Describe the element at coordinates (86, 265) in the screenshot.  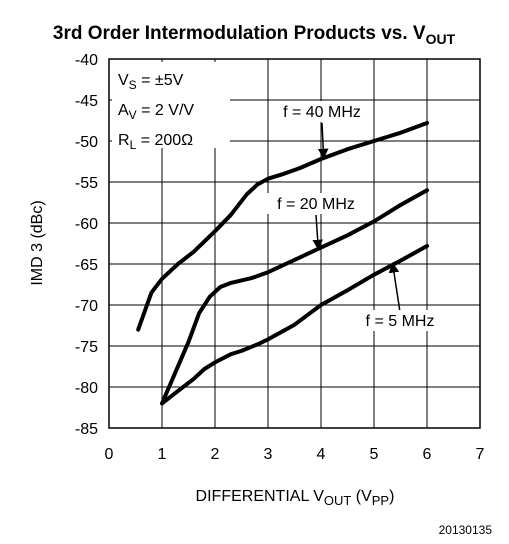
I see `y-tick-label-5: -65` at that location.